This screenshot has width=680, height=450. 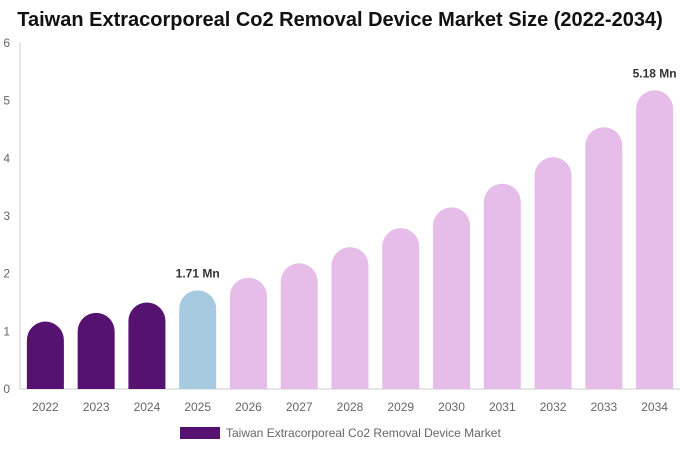 I want to click on bar-2031, so click(x=502, y=286).